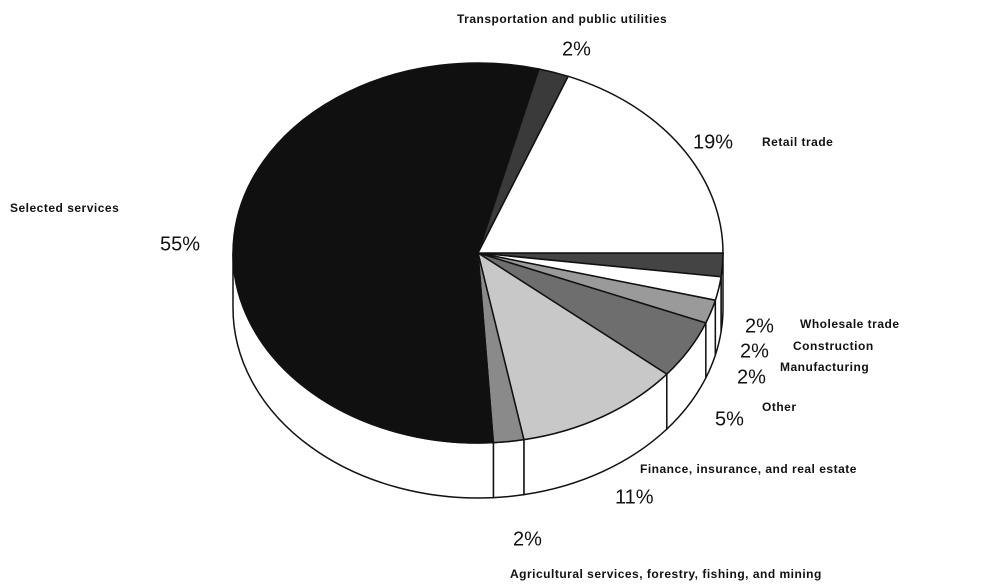  I want to click on slice-label: Manufacturing, so click(824, 367).